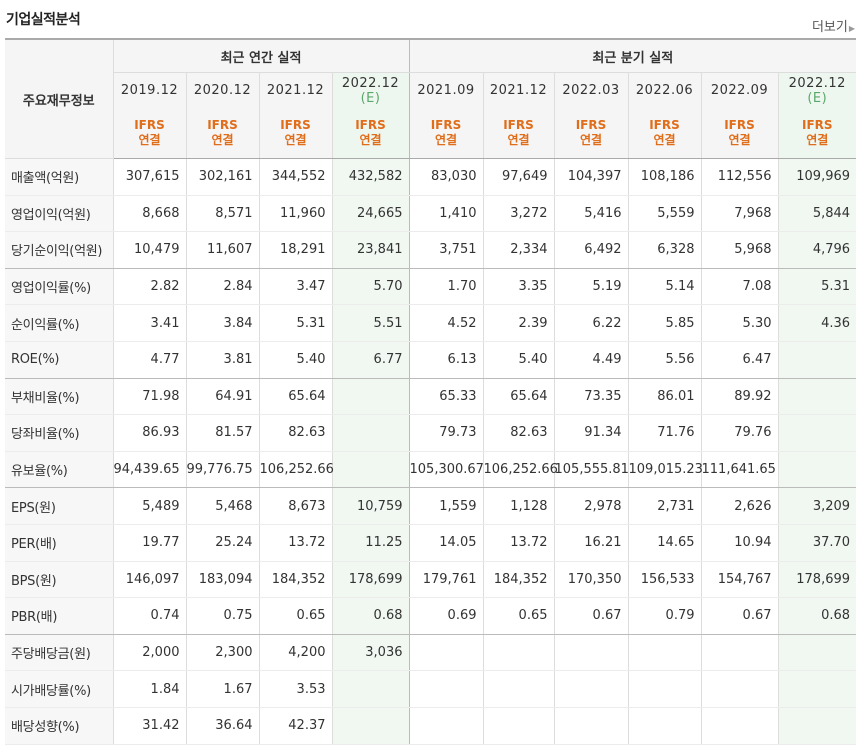  What do you see at coordinates (149, 470) in the screenshot?
I see `table-cell: 94,439.65` at bounding box center [149, 470].